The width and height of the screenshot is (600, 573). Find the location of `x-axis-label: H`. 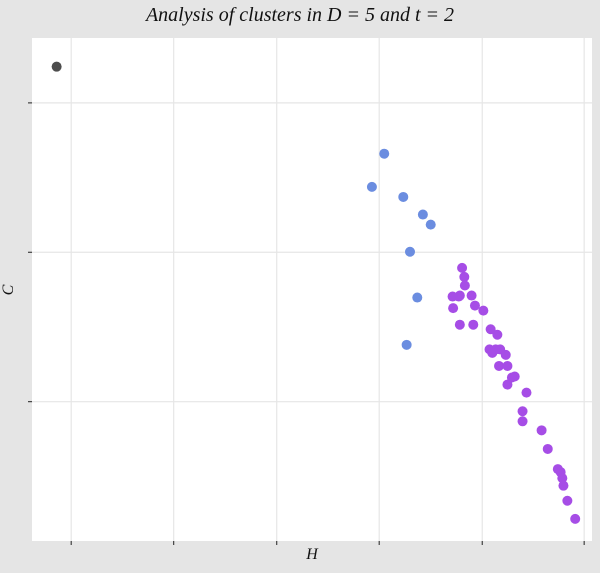

x-axis-label: H is located at coordinates (312, 554).